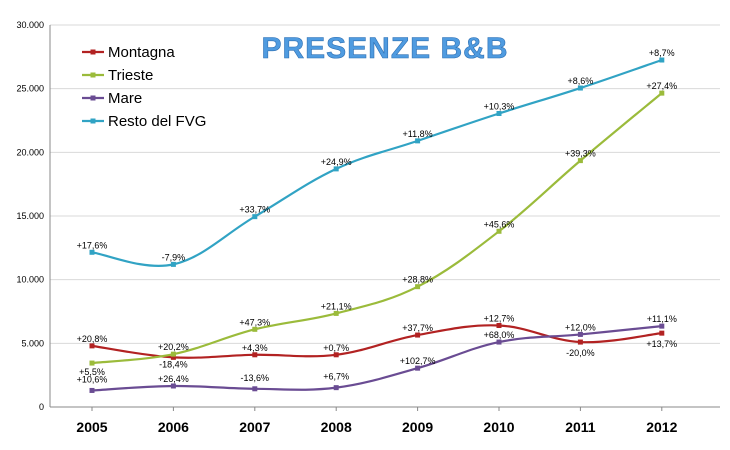  I want to click on data-label-montagna: +20,8%, so click(92, 339).